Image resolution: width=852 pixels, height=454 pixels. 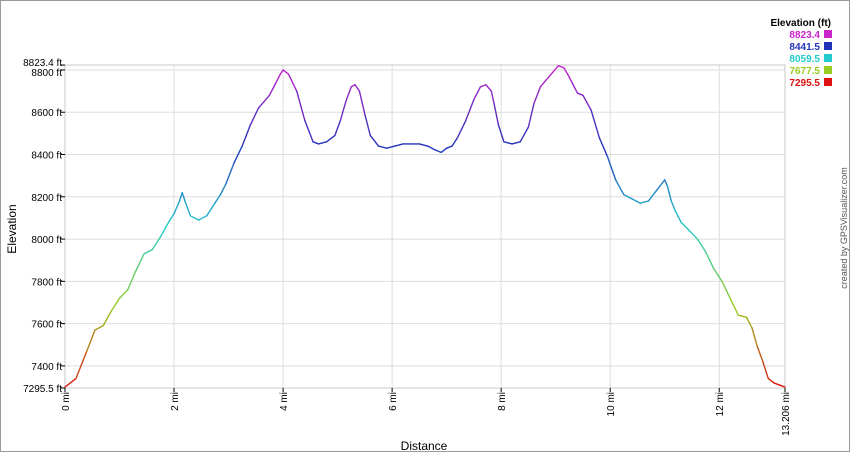 What do you see at coordinates (42, 63) in the screenshot?
I see `y-tick-label: 8823.4 ft` at bounding box center [42, 63].